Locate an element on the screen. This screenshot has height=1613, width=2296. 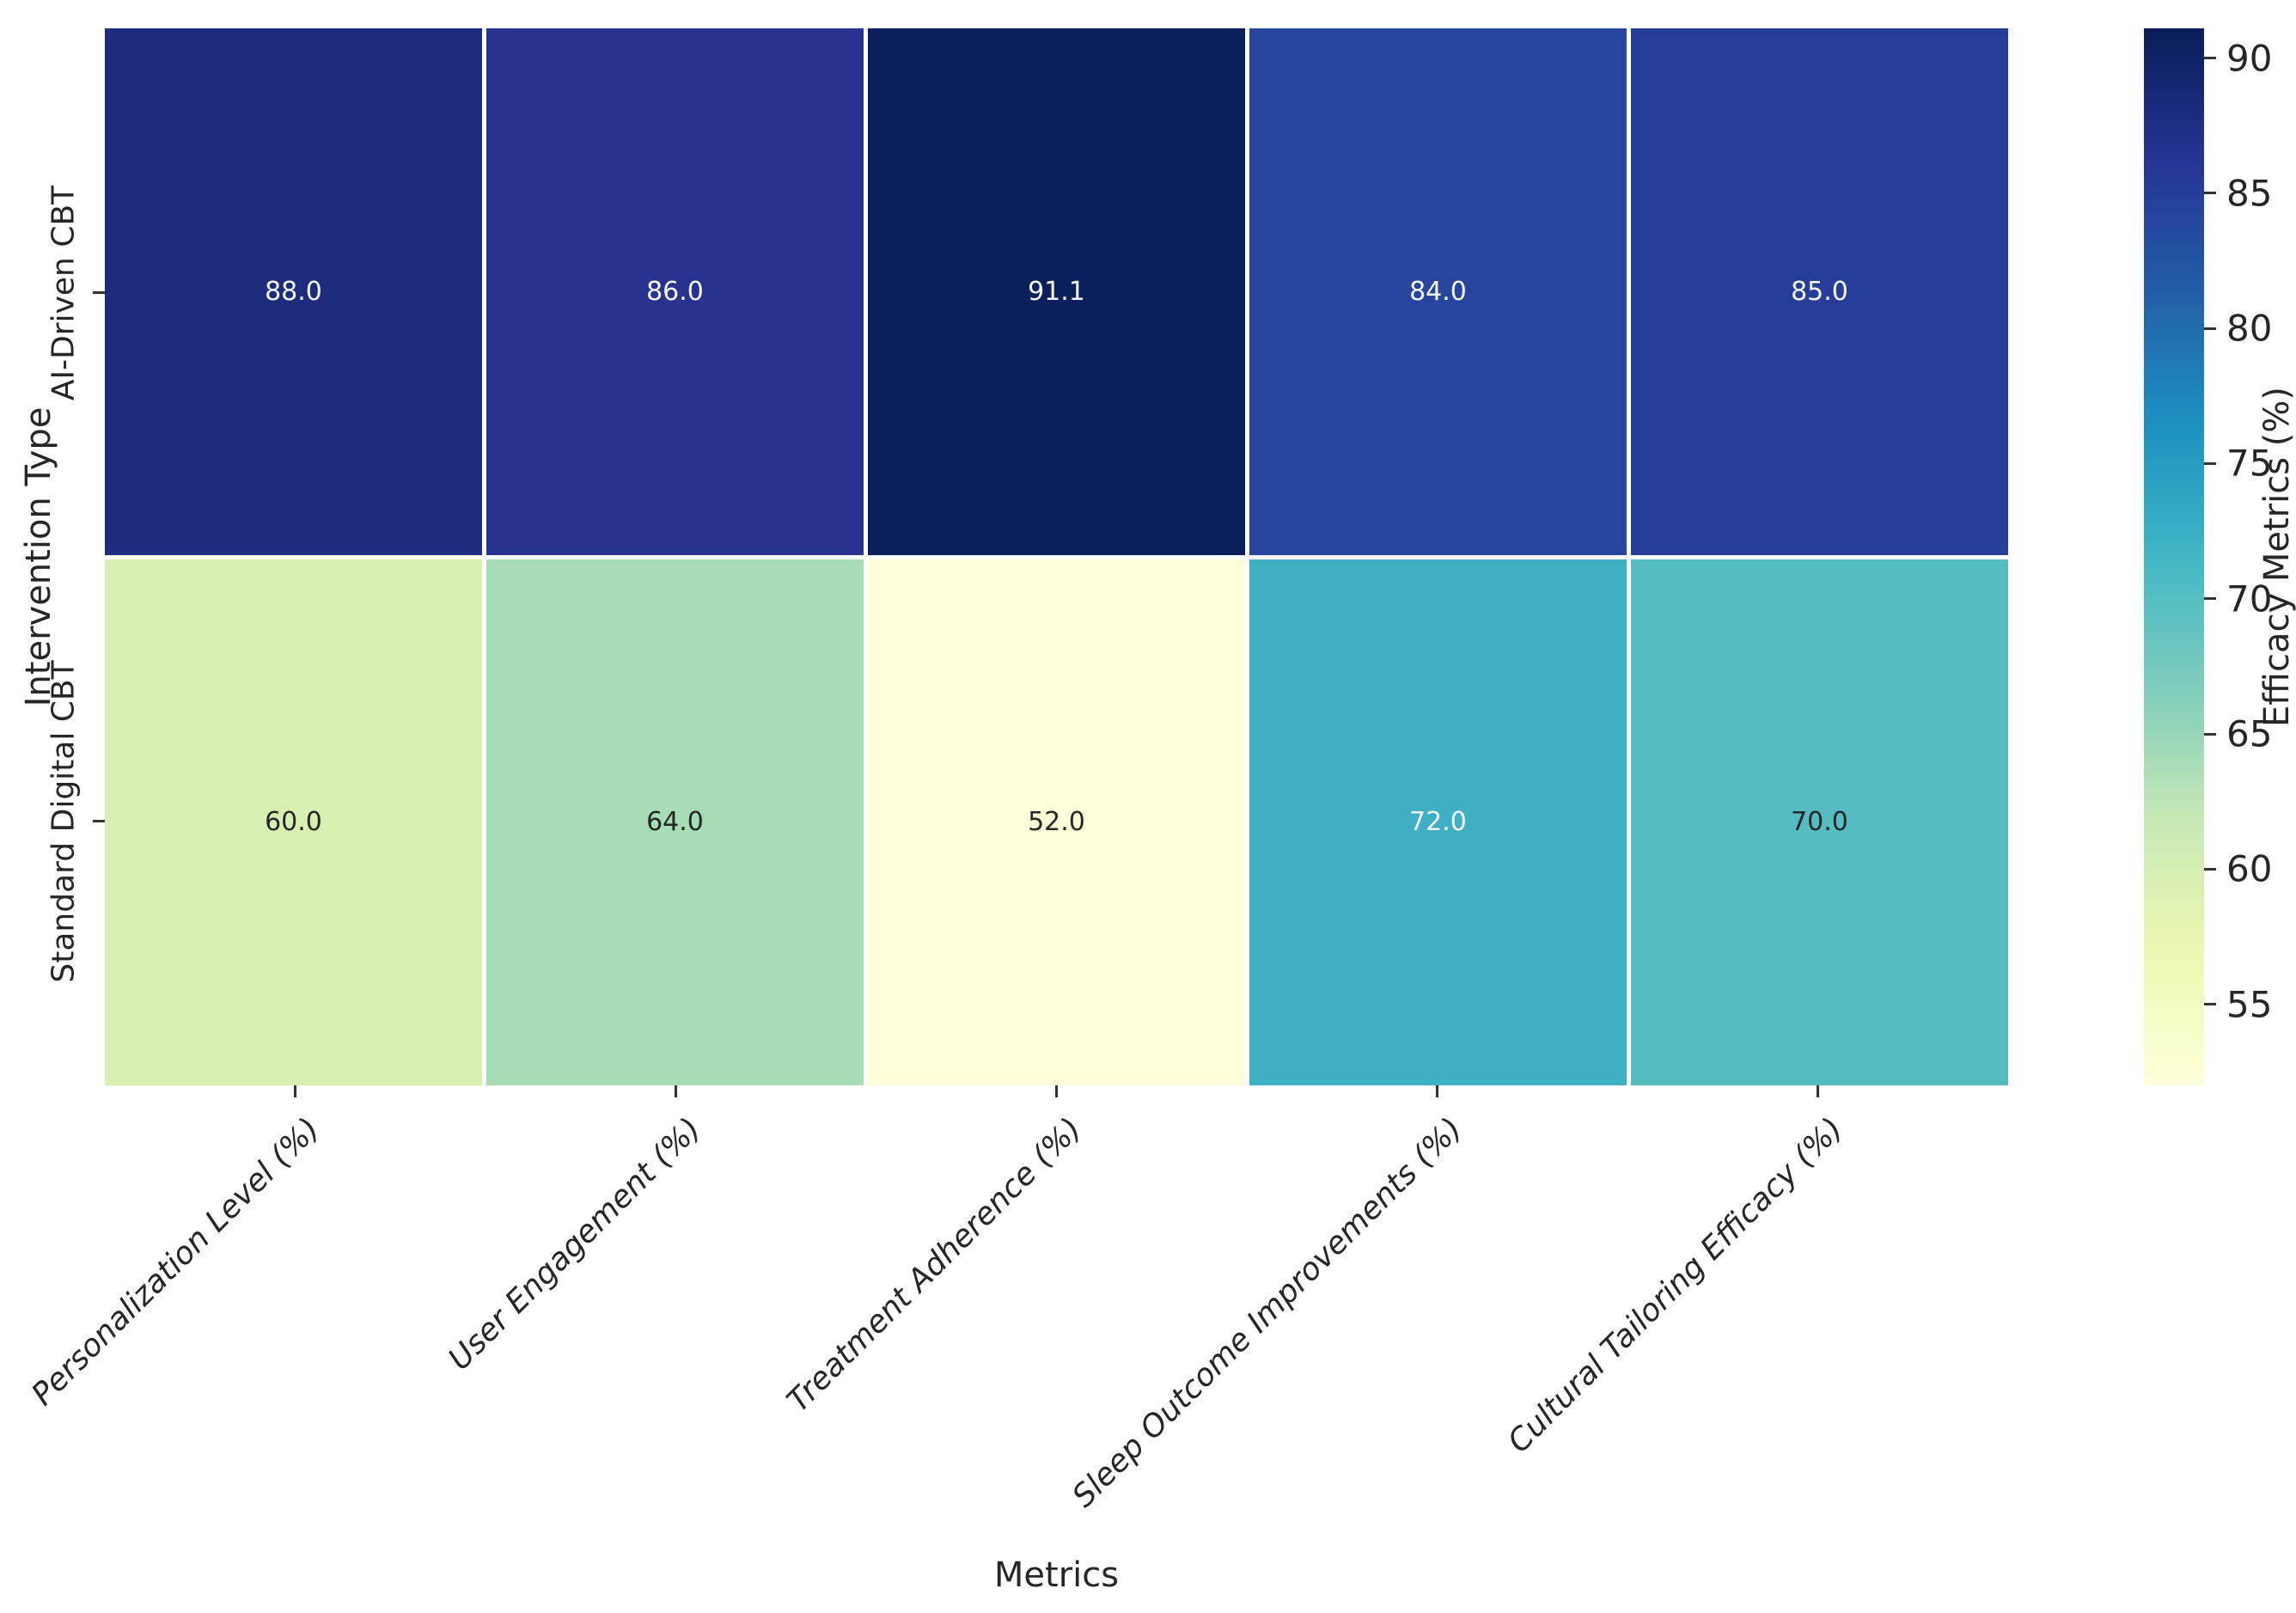
heatmap-cell: 88.0 is located at coordinates (293, 291).